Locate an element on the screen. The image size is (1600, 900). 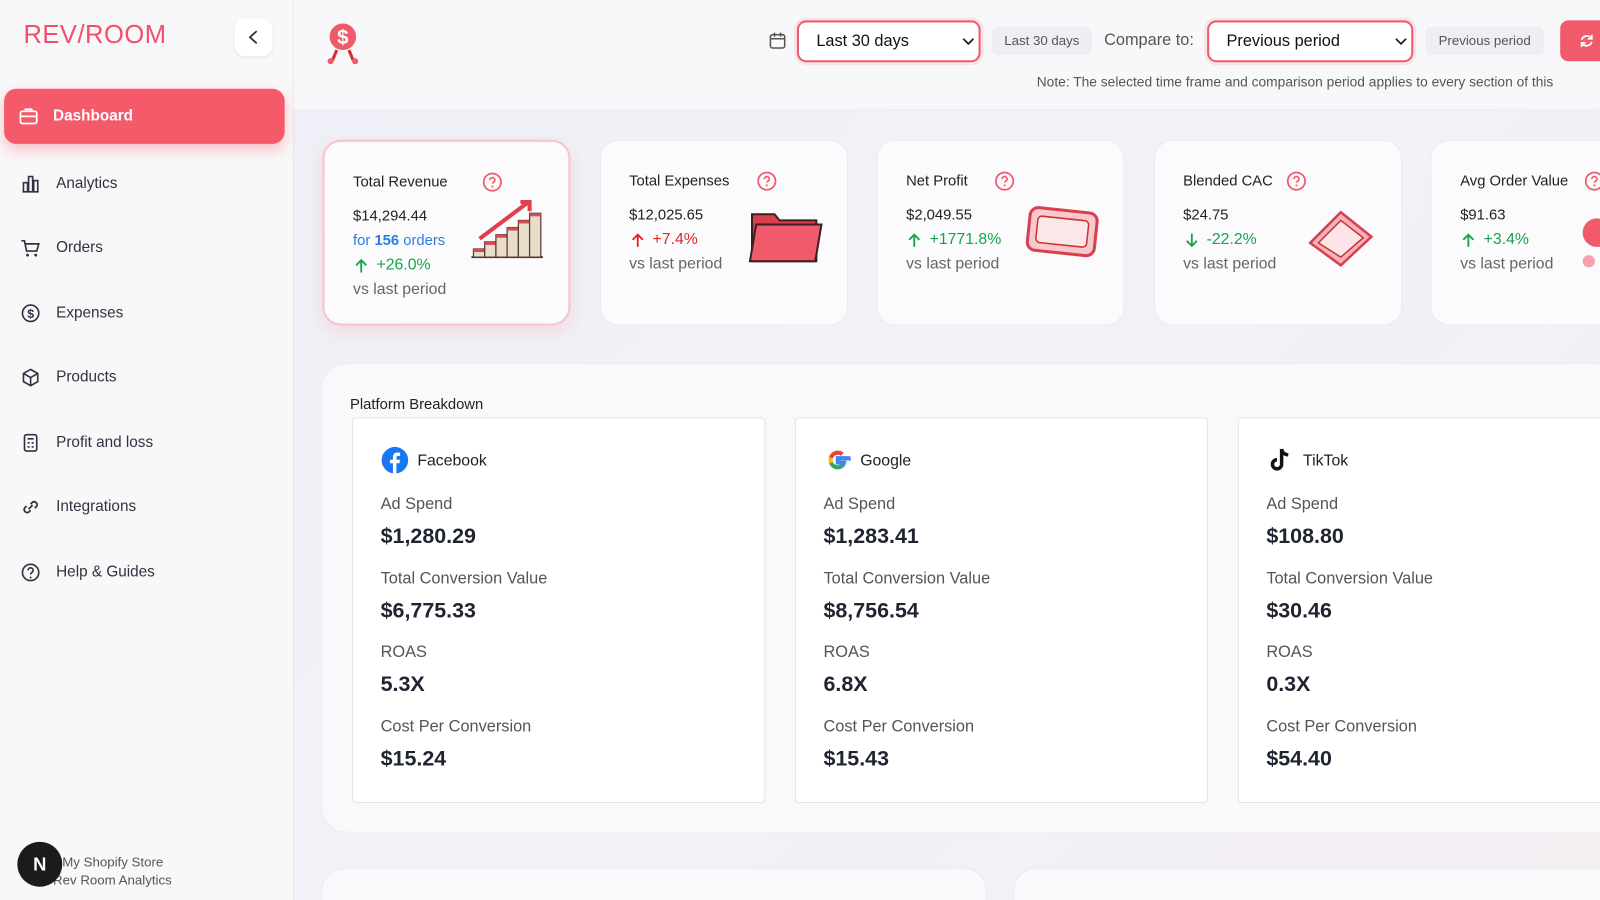
avatar: N is located at coordinates (40, 864).